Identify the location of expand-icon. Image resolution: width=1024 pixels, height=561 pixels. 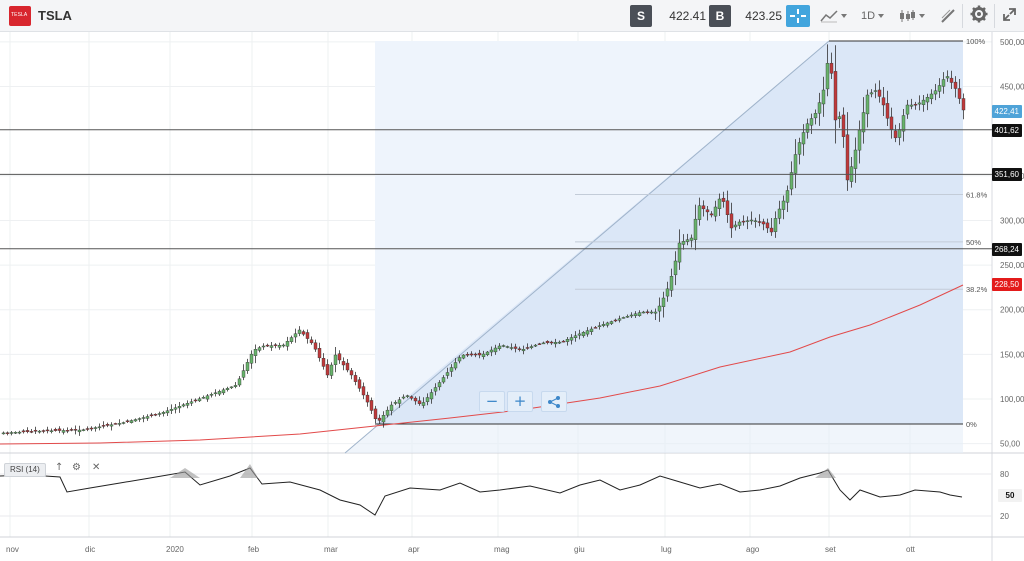
(1009, 17).